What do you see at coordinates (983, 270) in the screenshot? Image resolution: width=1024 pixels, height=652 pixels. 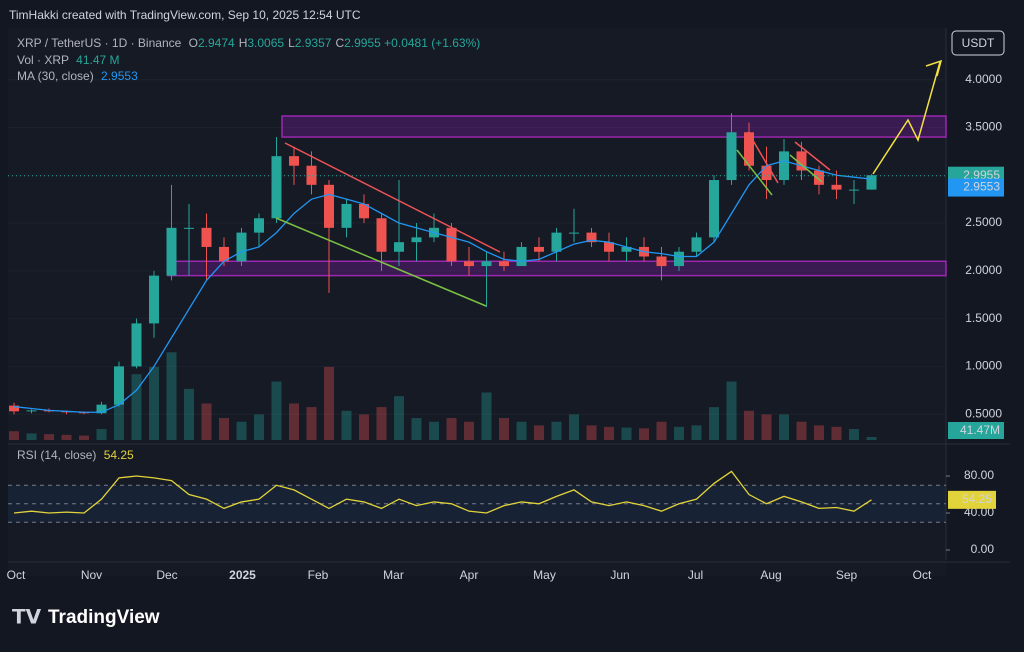 I see `y-tick-label: 2.0000` at bounding box center [983, 270].